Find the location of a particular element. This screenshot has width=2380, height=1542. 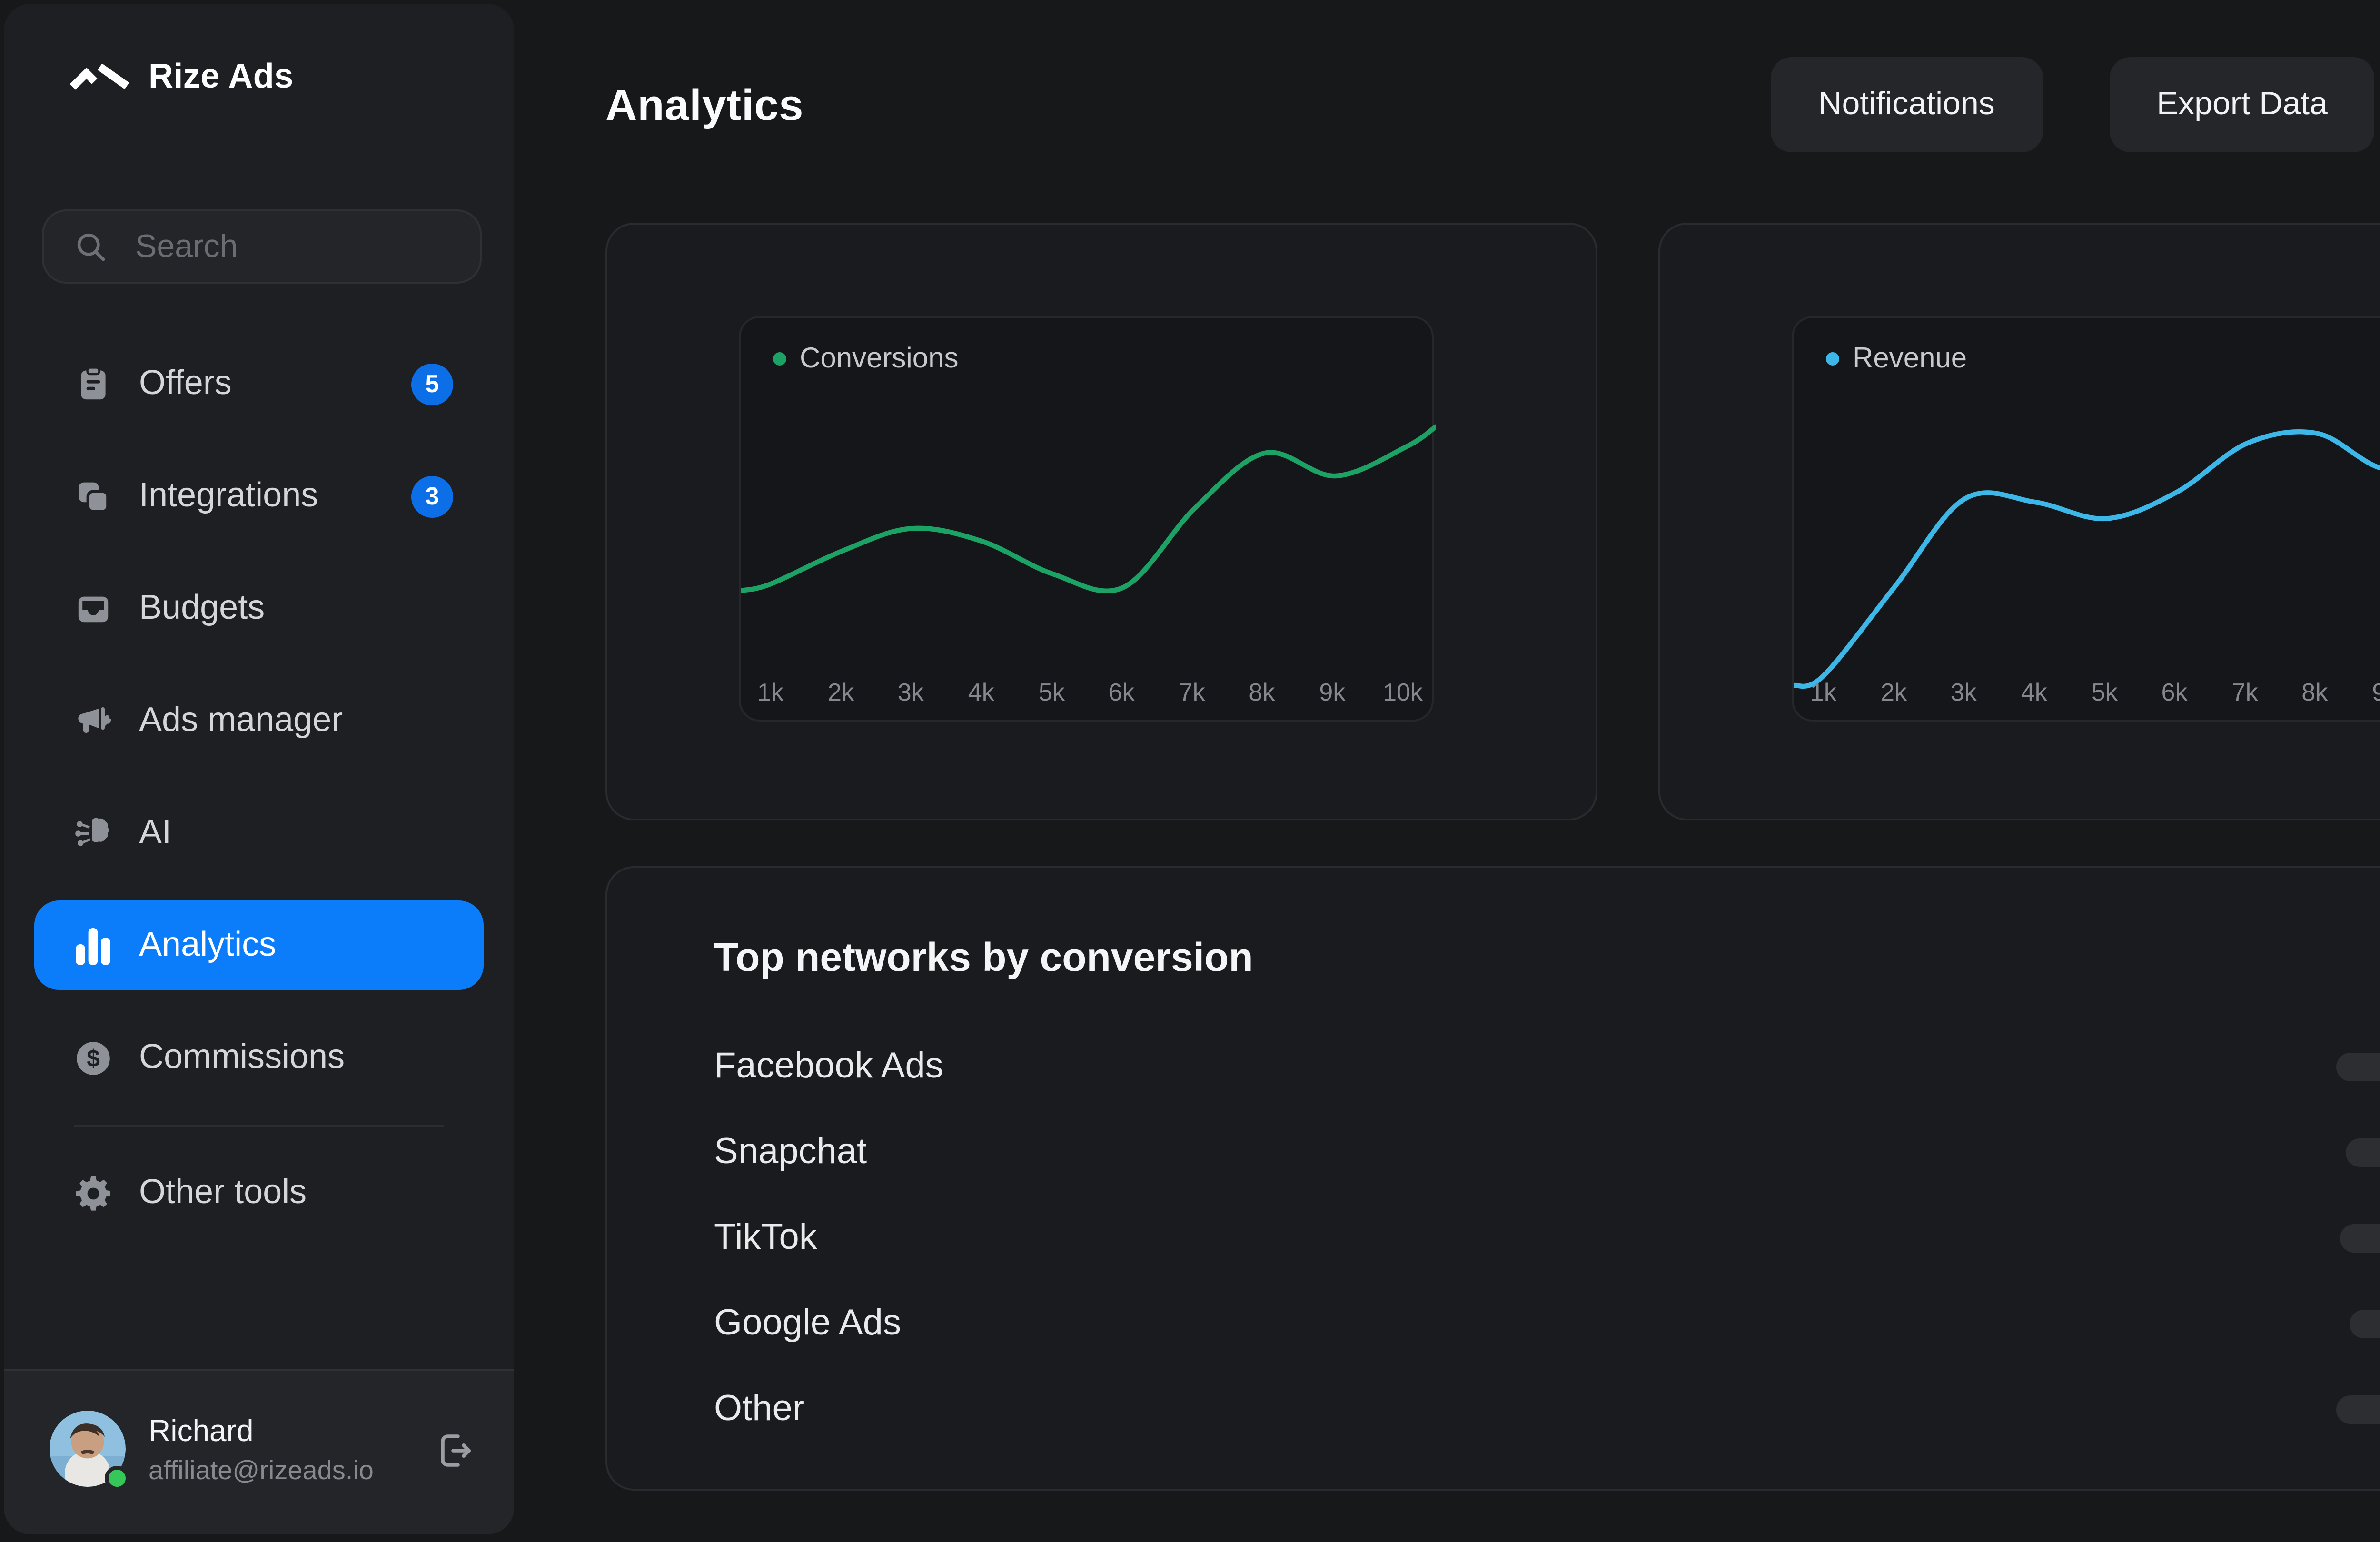

chart-legend: Conversions is located at coordinates (866, 359).